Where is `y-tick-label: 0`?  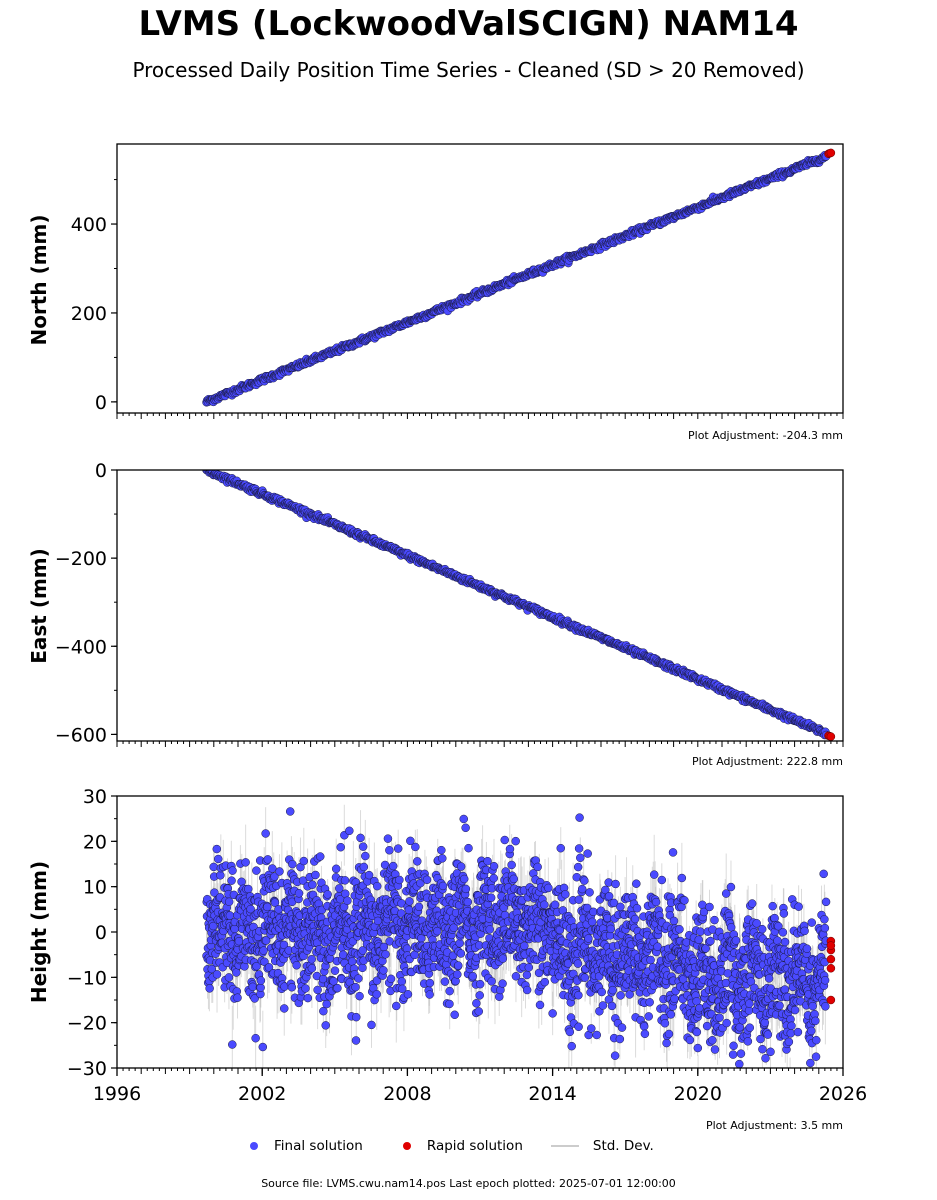 y-tick-label: 0 is located at coordinates (101, 403).